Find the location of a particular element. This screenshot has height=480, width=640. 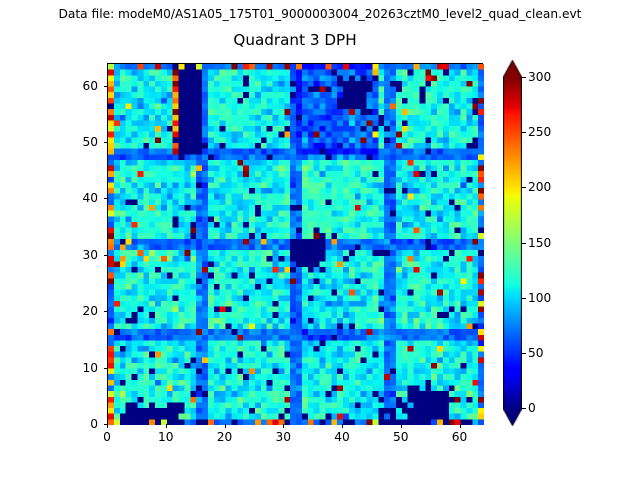

x-tick-label: 40 is located at coordinates (342, 437).